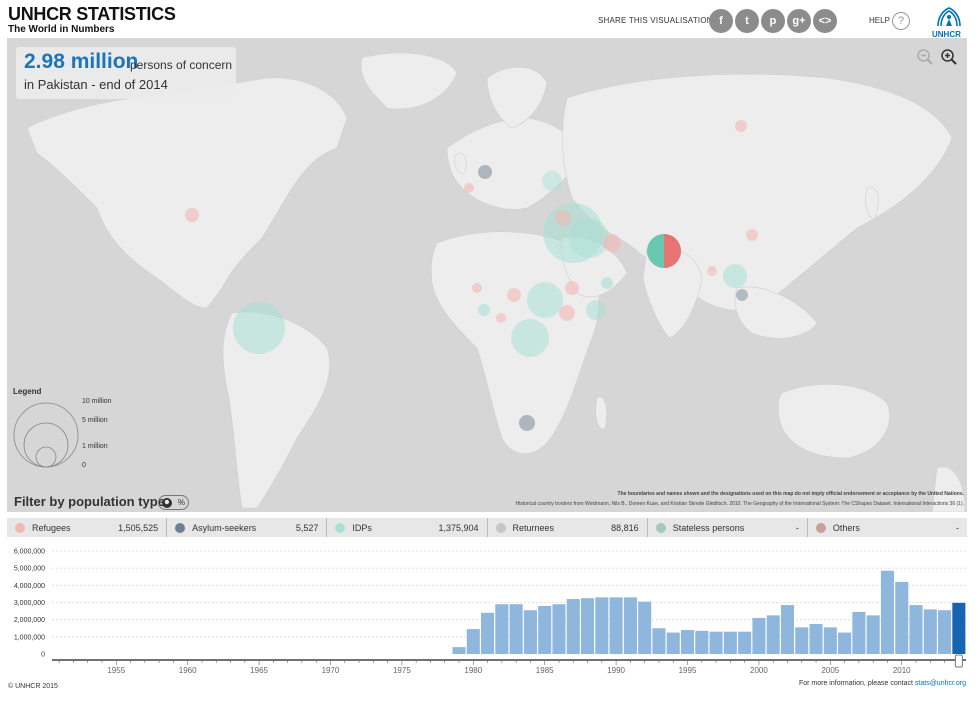 The height and width of the screenshot is (706, 980). I want to click on pinterest-share-button: p, so click(773, 21).